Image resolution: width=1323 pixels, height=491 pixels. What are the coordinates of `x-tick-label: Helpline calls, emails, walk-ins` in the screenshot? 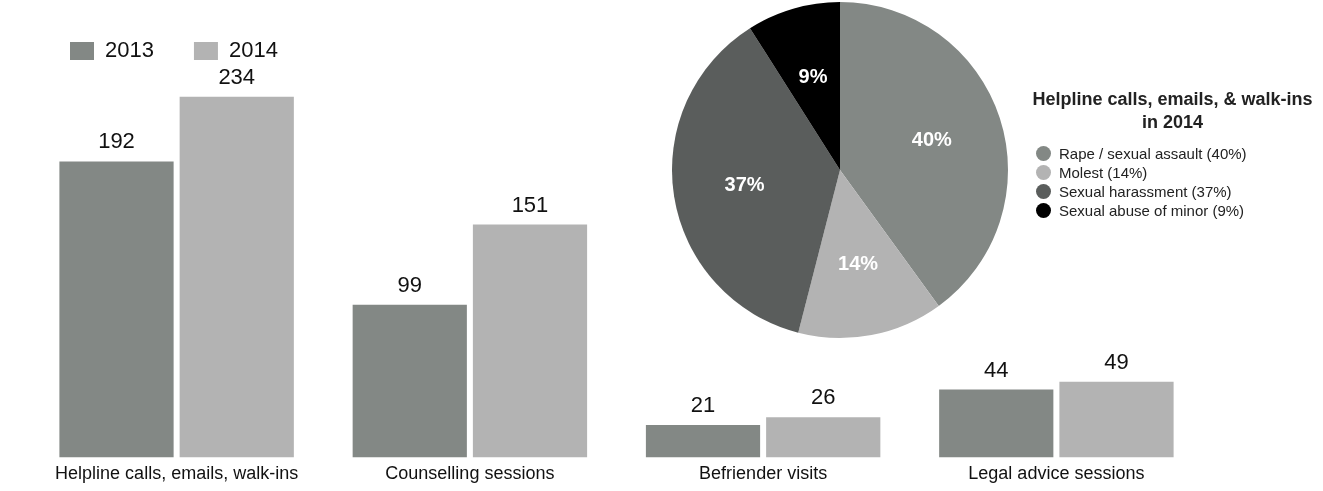 It's located at (177, 473).